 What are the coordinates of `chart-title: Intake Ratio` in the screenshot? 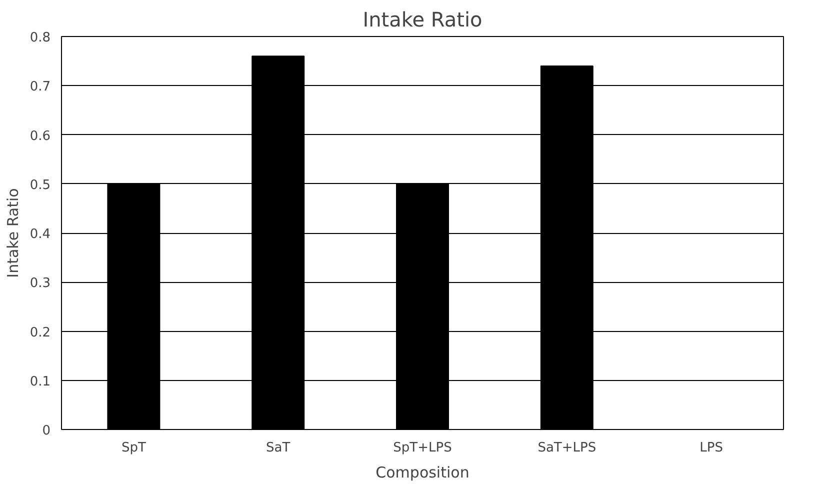 It's located at (422, 20).